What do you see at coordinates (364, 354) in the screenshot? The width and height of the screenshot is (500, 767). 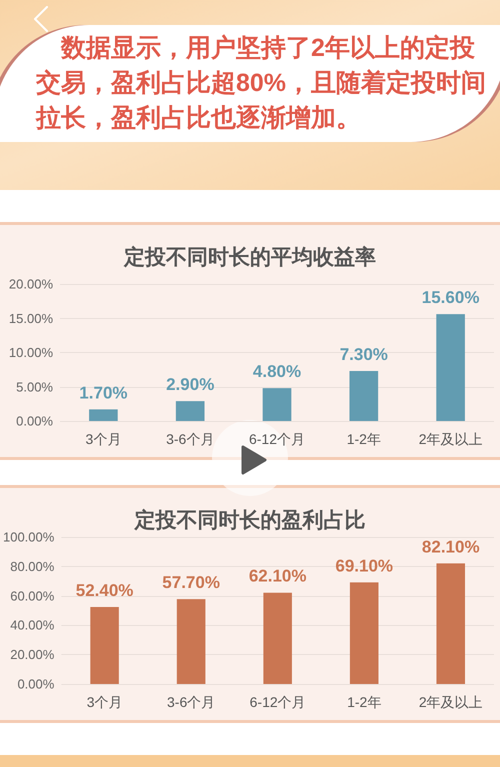 I see `data-label: 7.30%` at bounding box center [364, 354].